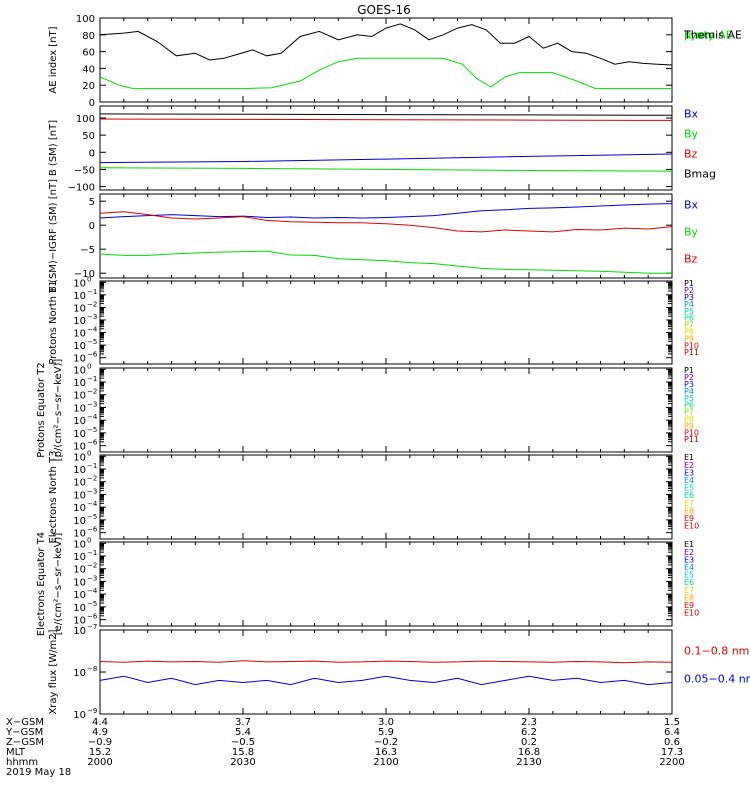  I want to click on legend-entry: P11, so click(691, 439).